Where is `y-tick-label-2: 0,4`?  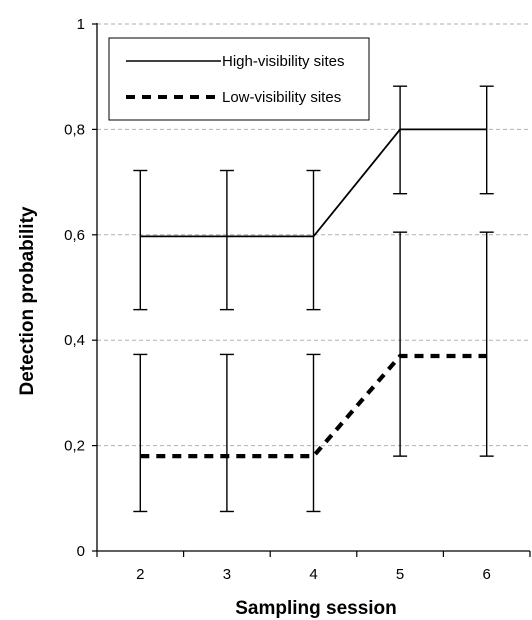
y-tick-label-2: 0,4 is located at coordinates (74, 340).